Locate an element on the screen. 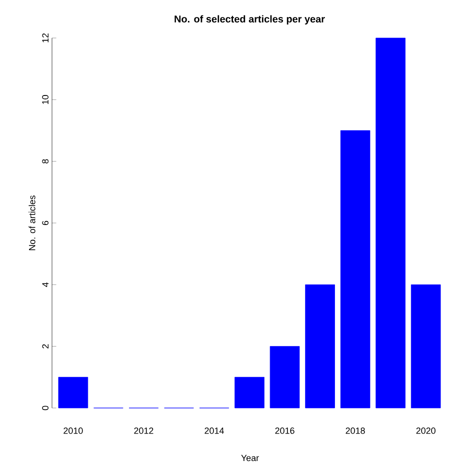 The width and height of the screenshot is (457, 470). y-axis-title: No. of articles is located at coordinates (32, 223).